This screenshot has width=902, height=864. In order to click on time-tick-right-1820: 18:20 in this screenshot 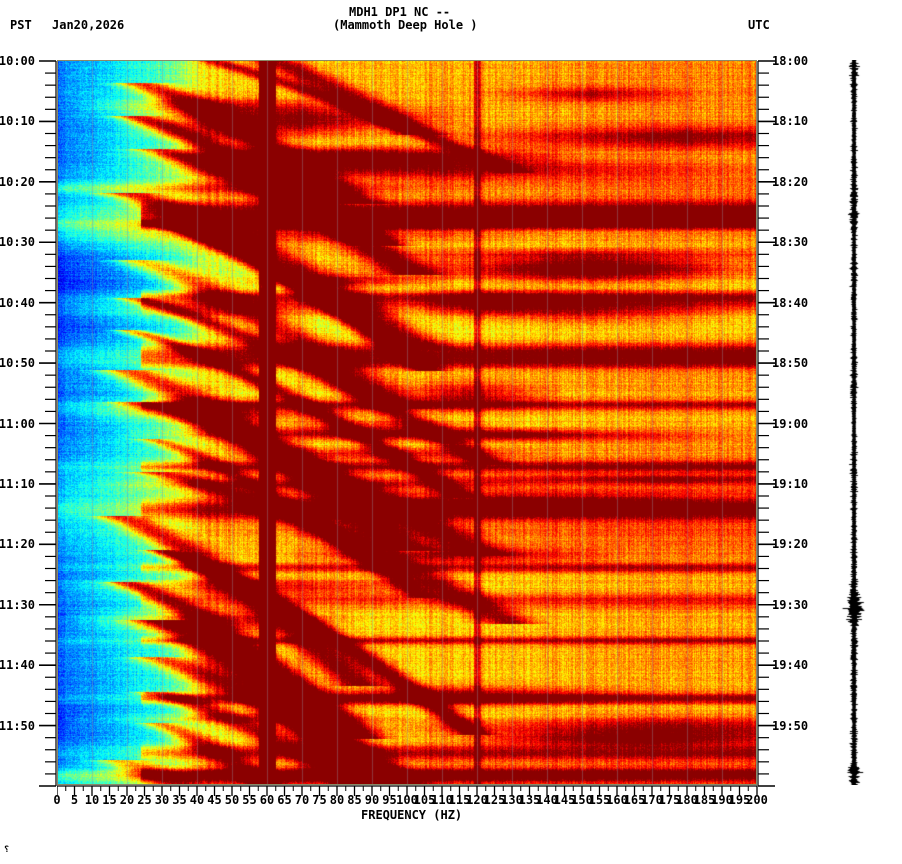, I will do `click(790, 181)`.